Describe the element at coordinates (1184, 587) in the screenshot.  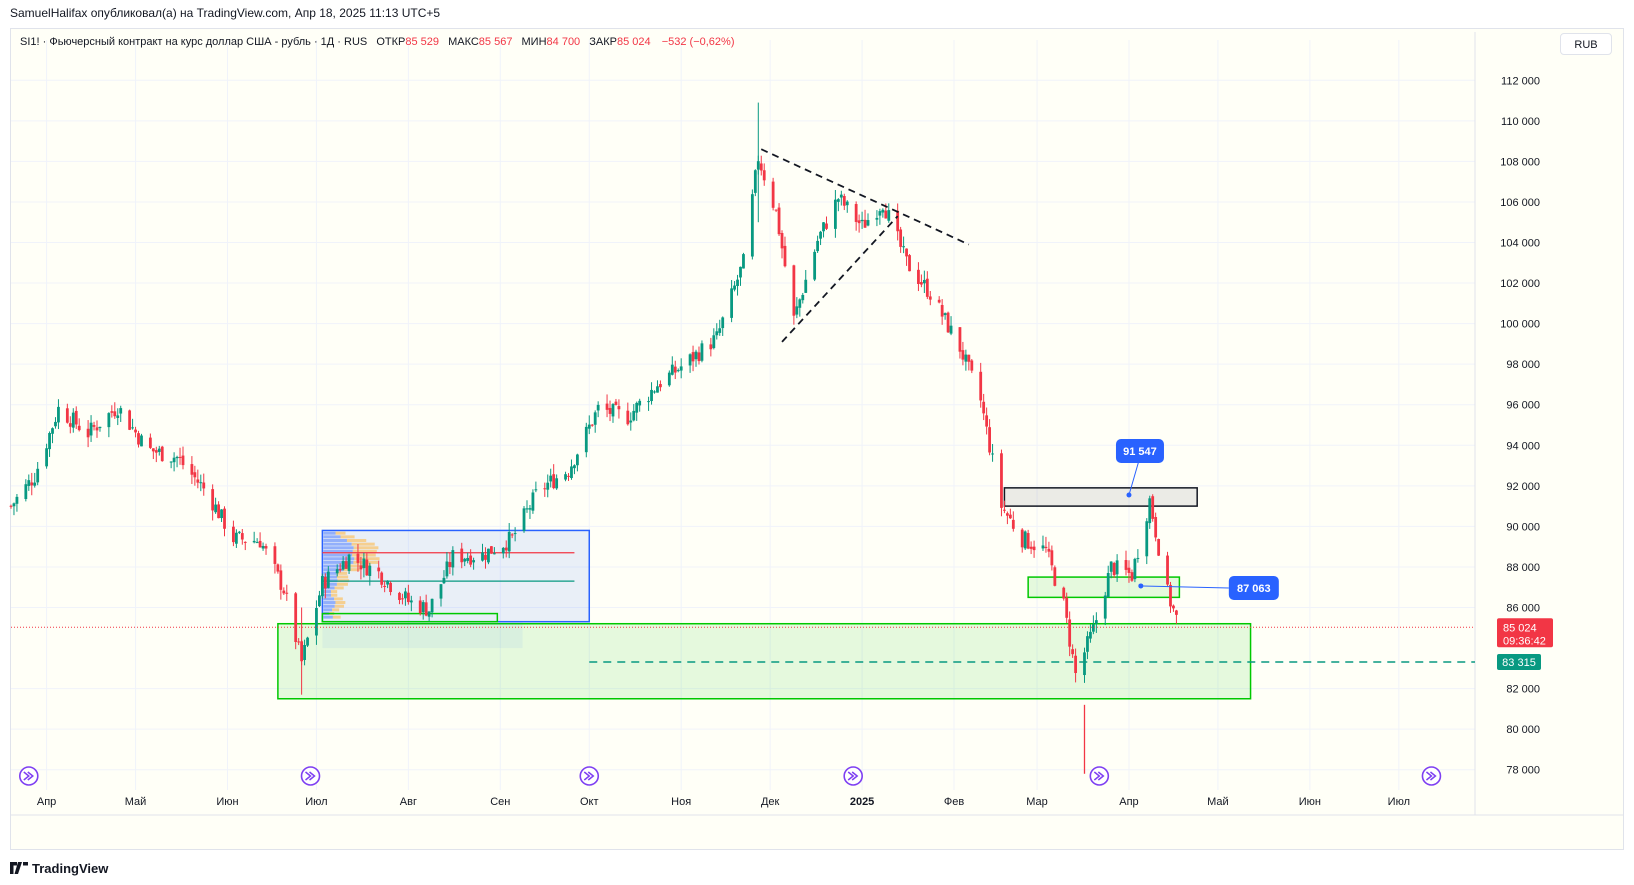
I see `callout-pointer` at that location.